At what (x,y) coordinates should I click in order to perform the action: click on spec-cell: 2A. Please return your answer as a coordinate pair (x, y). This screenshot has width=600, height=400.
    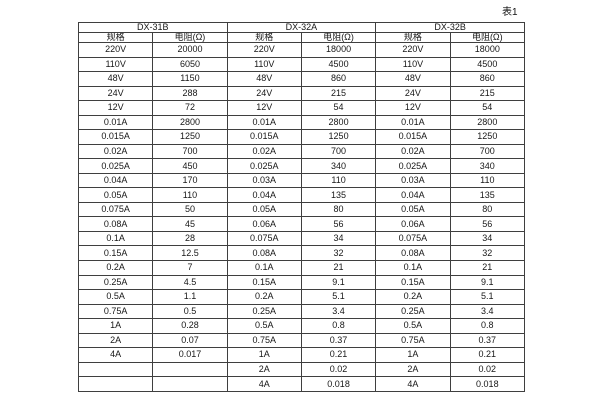
    Looking at the image, I should click on (264, 369).